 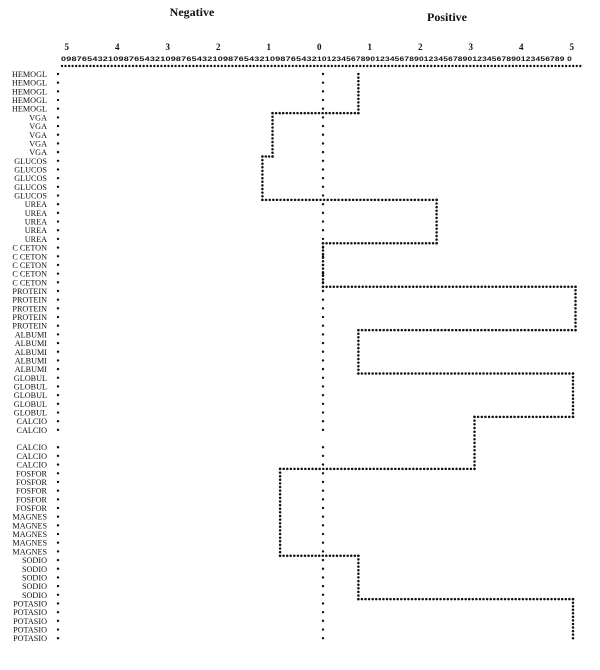 What do you see at coordinates (29, 274) in the screenshot?
I see `row-label: C CETON` at bounding box center [29, 274].